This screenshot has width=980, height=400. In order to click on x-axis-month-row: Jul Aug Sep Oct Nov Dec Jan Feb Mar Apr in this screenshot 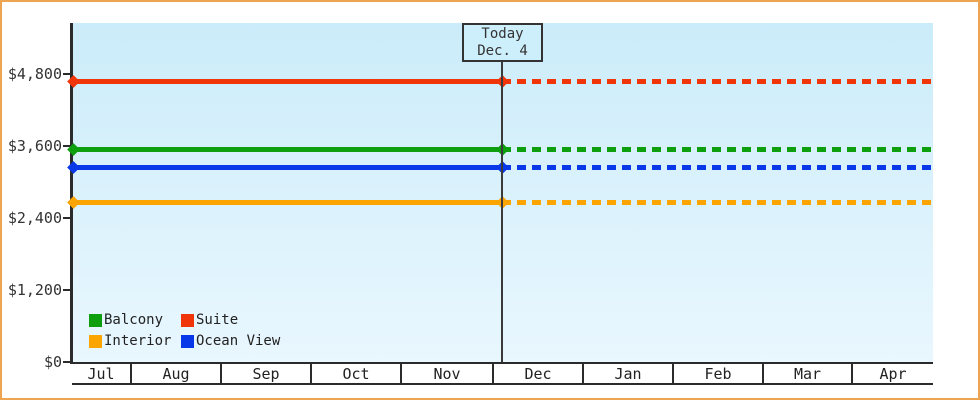, I will do `click(502, 373)`.